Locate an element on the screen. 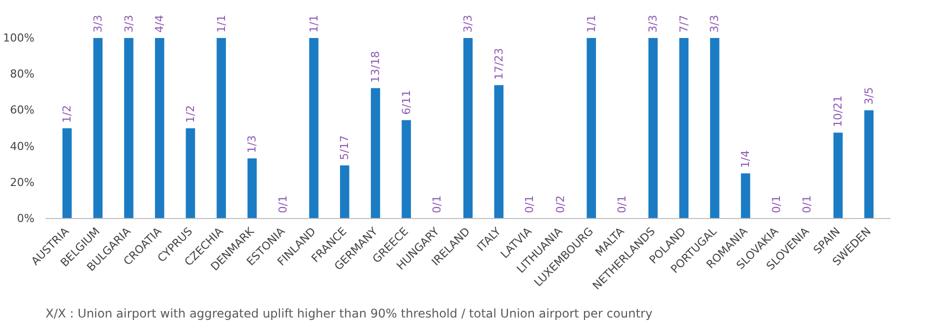 This screenshot has width=933, height=332. annotation: 6/11 is located at coordinates (406, 102).